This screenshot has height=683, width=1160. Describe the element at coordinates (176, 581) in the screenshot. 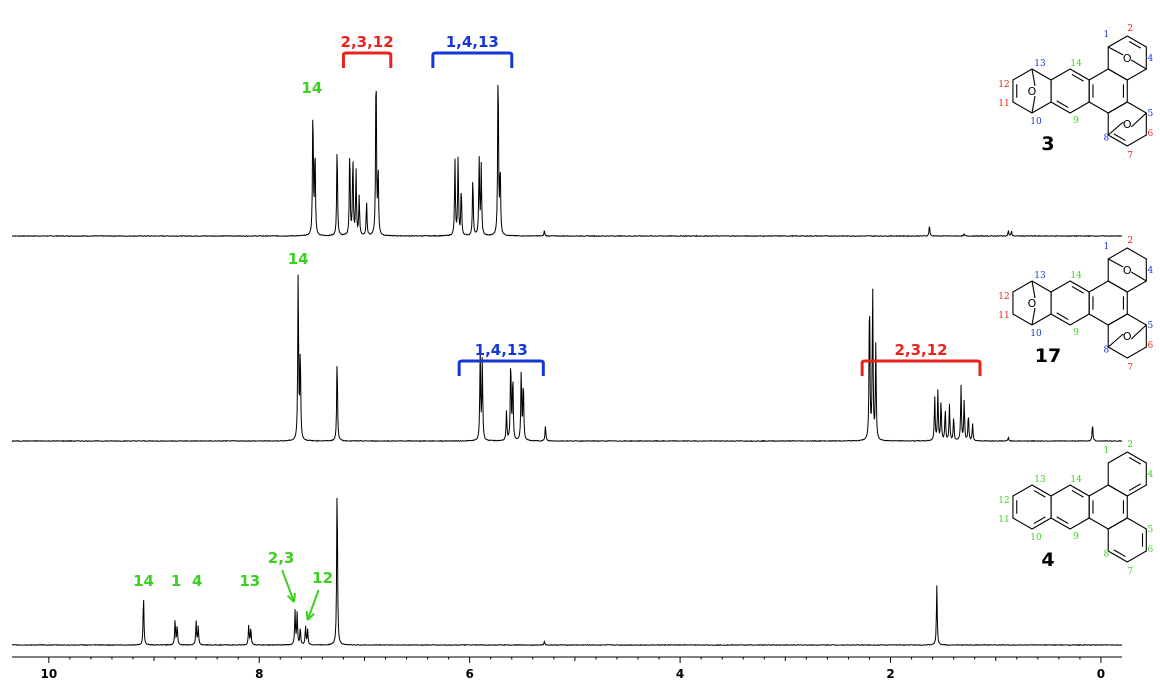

I see `peak-label-4-1: 1` at that location.